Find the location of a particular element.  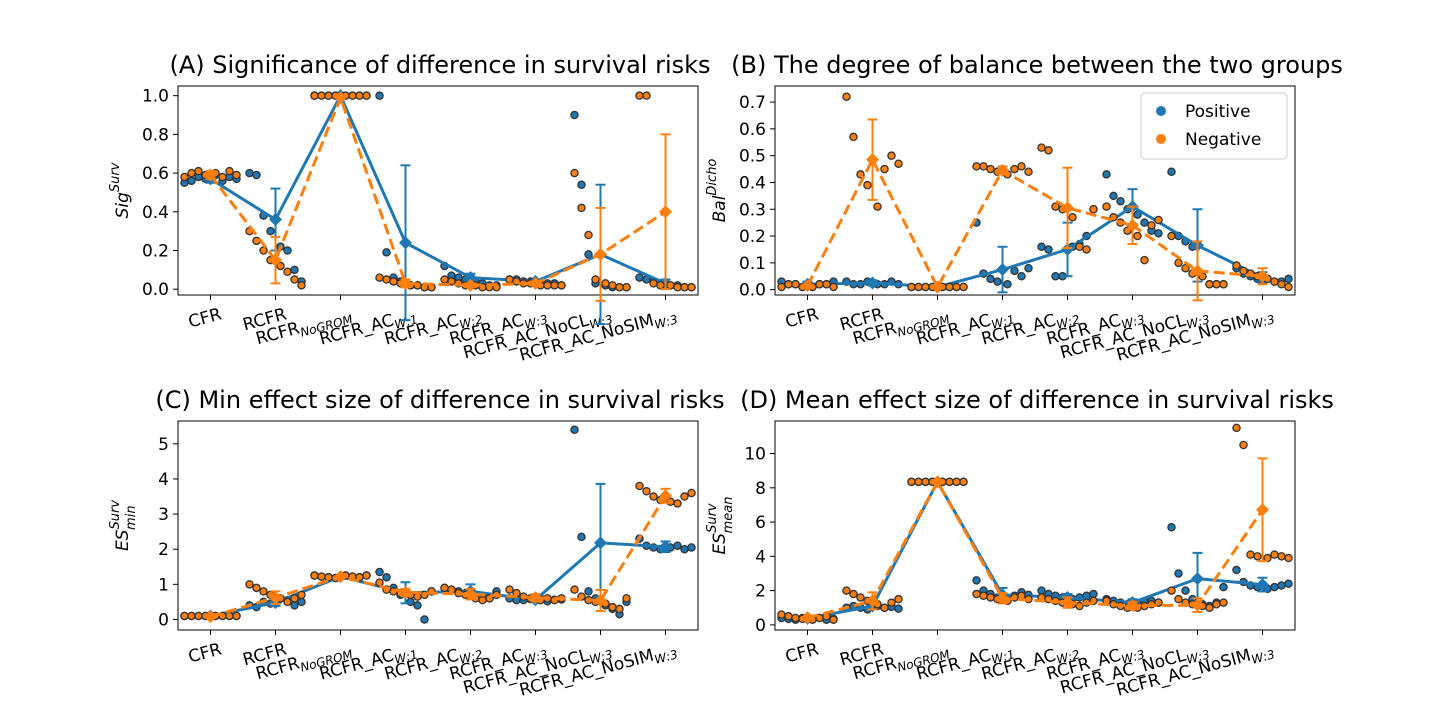

legend-label: Positive is located at coordinates (1218, 112).